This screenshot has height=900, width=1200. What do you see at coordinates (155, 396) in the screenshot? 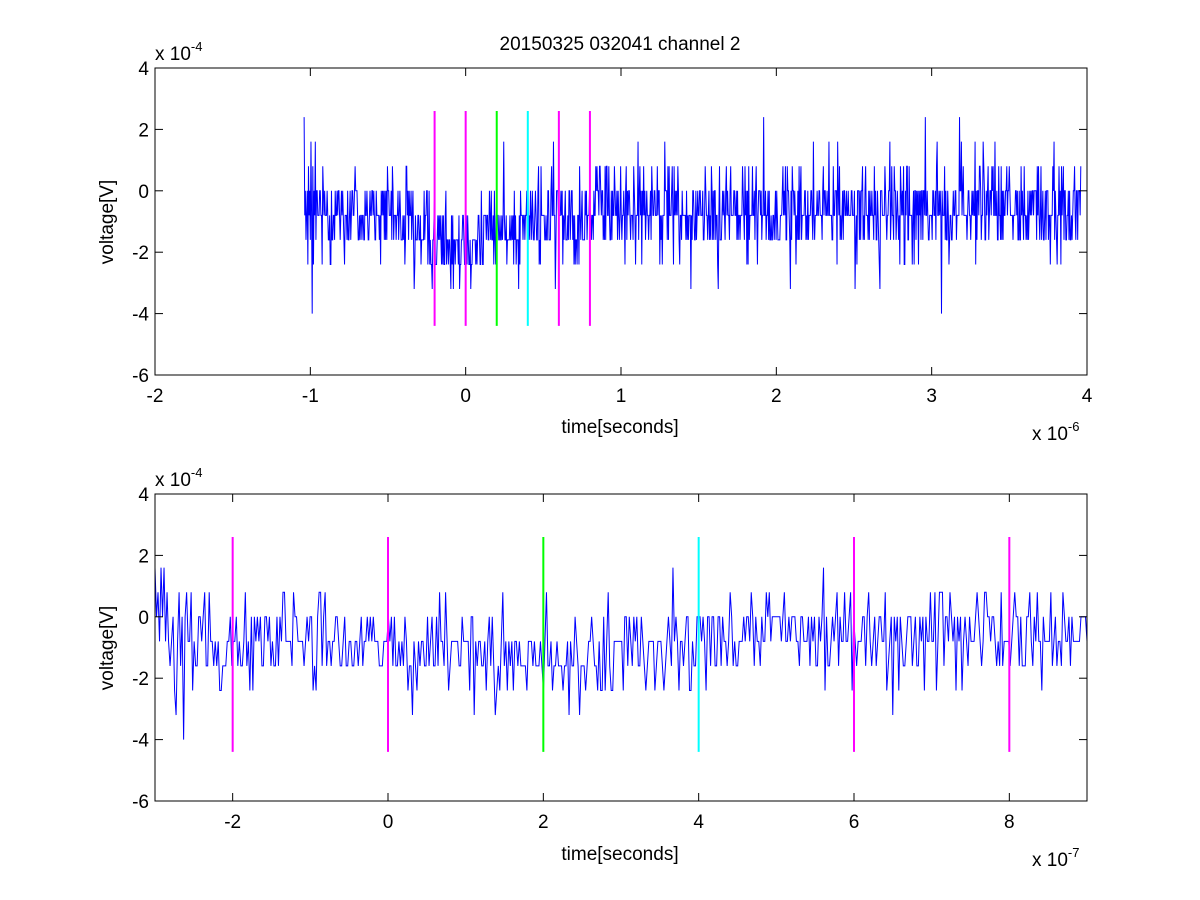
I see `top-x-tick-label: -2` at bounding box center [155, 396].